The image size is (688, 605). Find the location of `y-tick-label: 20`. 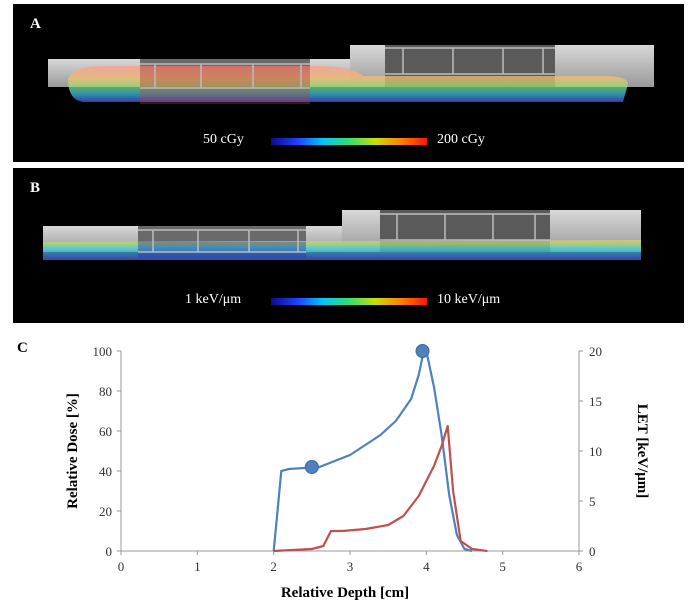

y-tick-label: 20 is located at coordinates (105, 511).